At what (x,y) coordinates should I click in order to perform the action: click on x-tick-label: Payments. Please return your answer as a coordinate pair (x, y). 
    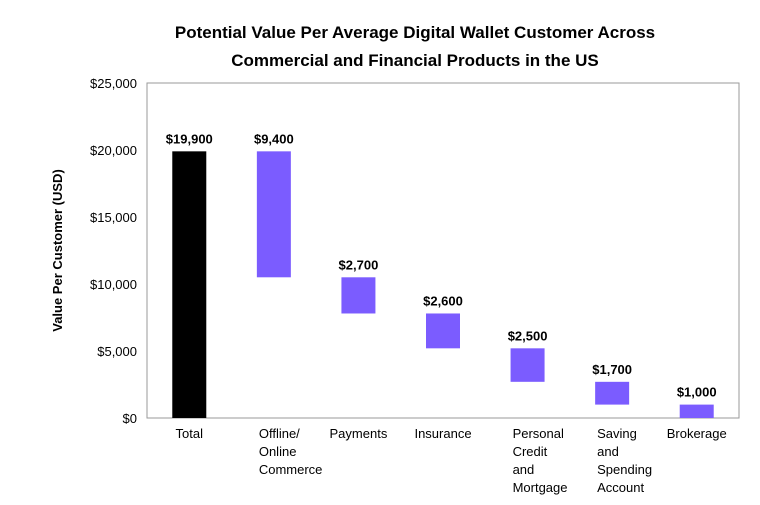
    Looking at the image, I should click on (359, 433).